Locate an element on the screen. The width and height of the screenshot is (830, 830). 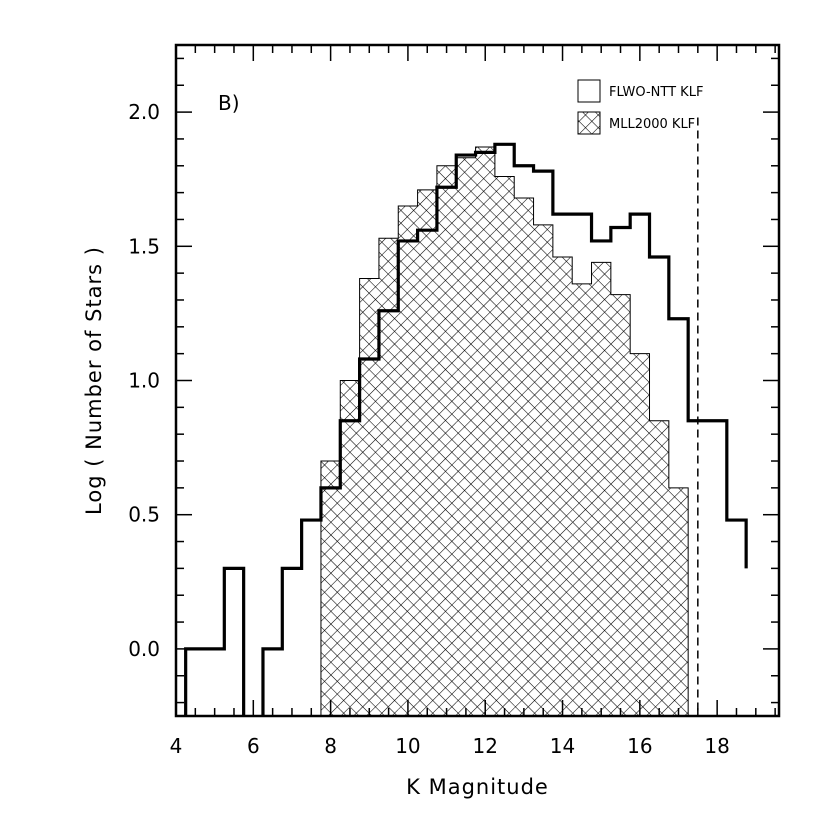
y-tick-label: 0.5 is located at coordinates (144, 515).